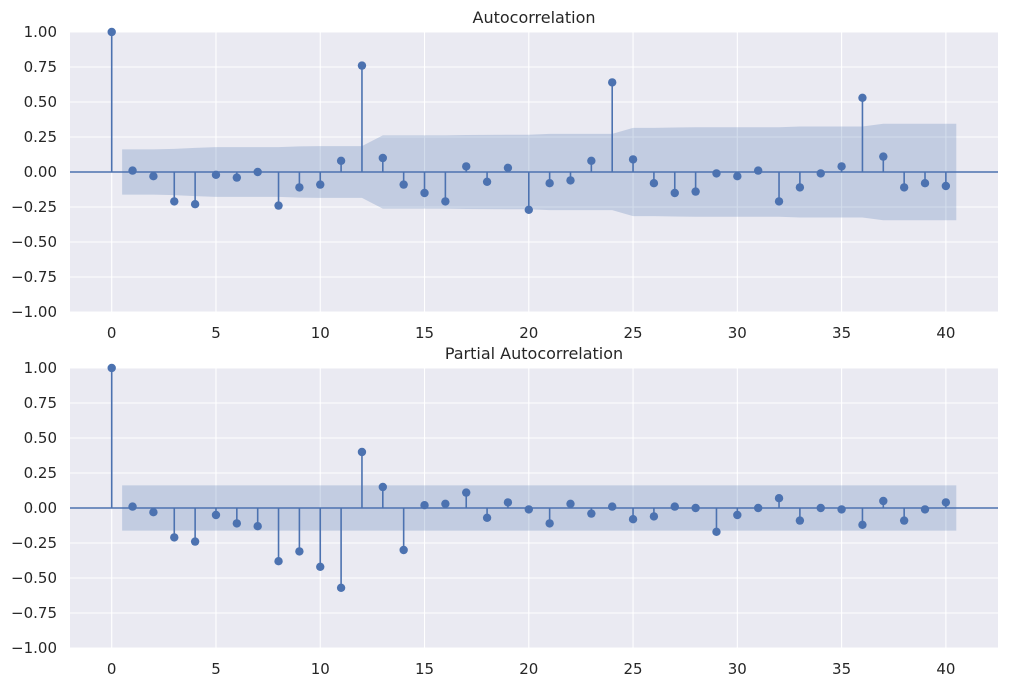 The height and width of the screenshot is (686, 1009). I want to click on pacf-x-tick-label: 40, so click(945, 669).